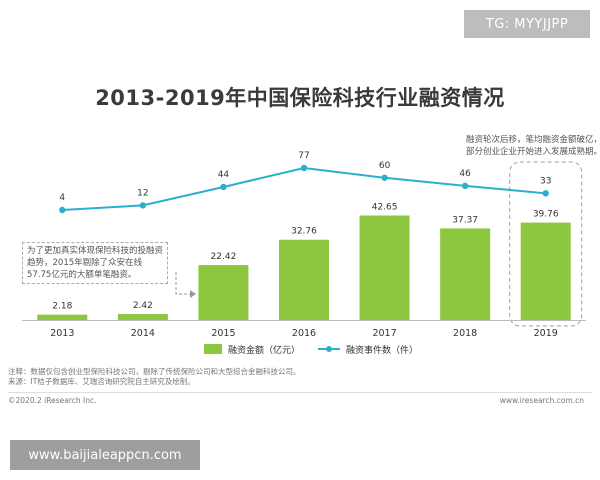 Image resolution: width=600 pixels, height=480 pixels. What do you see at coordinates (304, 333) in the screenshot?
I see `x-tick-label: 2016` at bounding box center [304, 333].